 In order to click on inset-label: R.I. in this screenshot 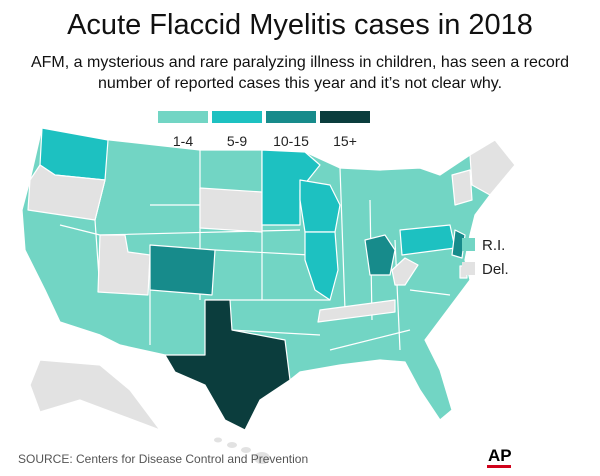, I will do `click(493, 245)`.